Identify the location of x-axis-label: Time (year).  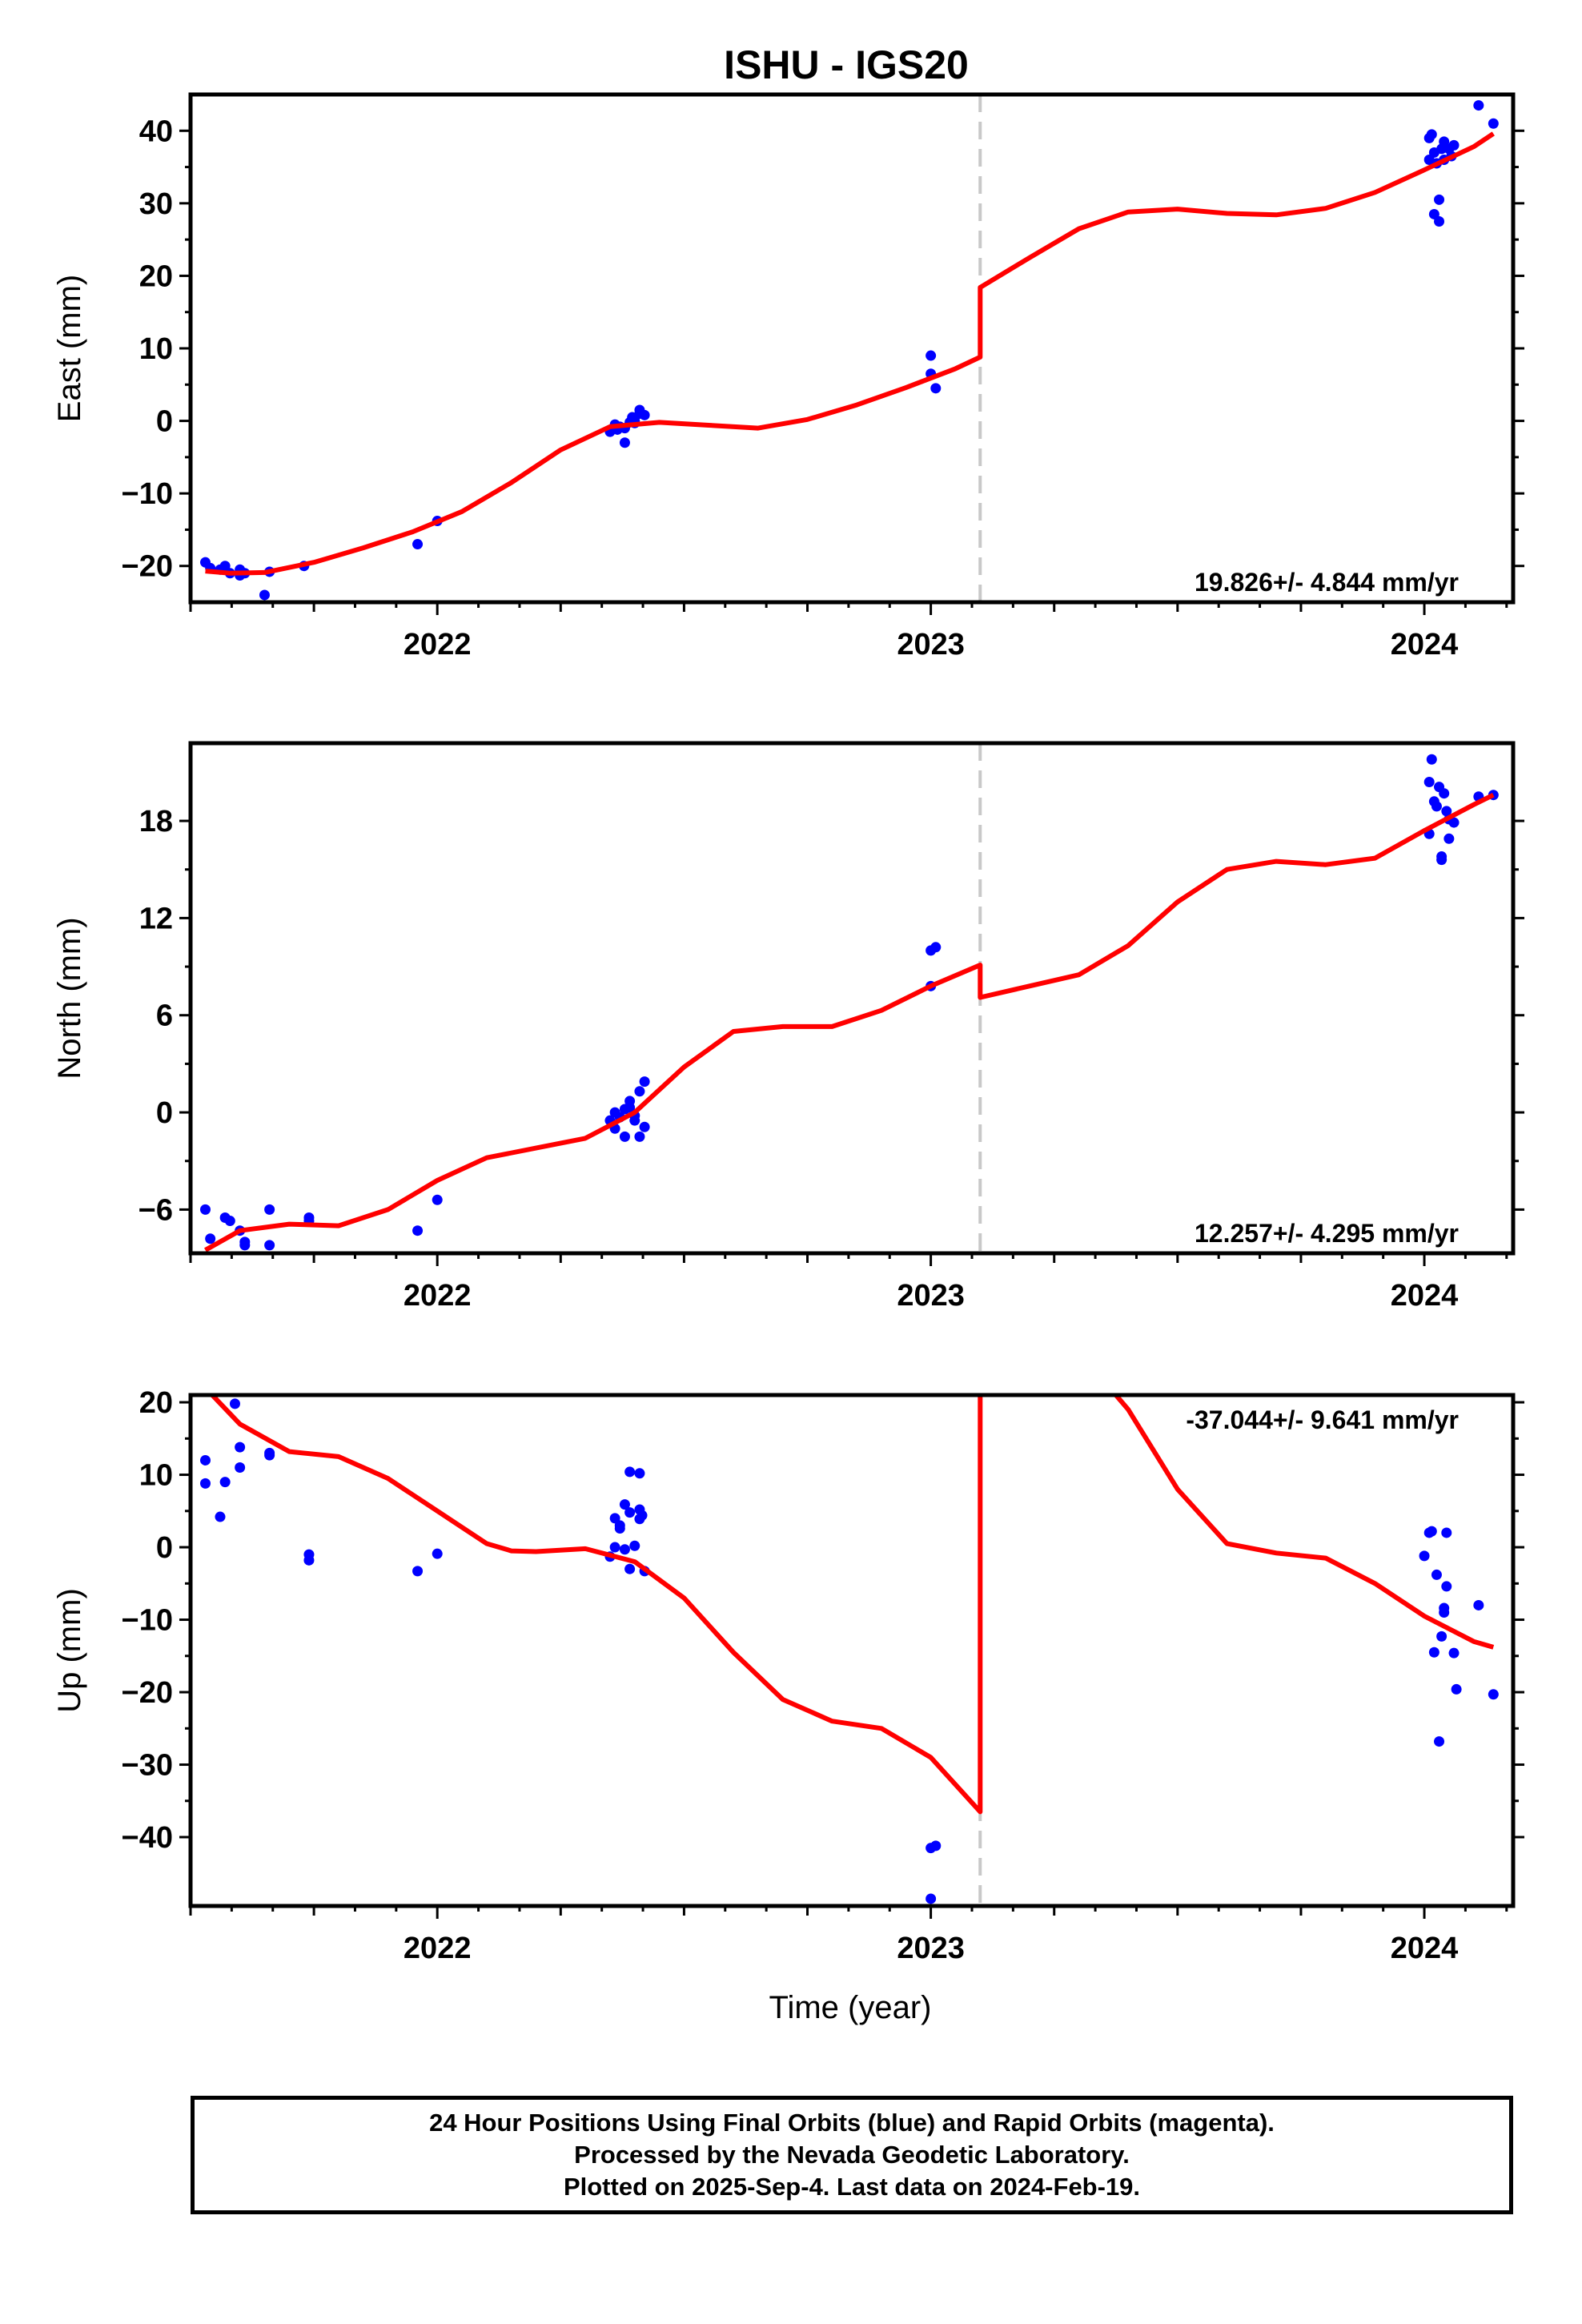
(850, 2007).